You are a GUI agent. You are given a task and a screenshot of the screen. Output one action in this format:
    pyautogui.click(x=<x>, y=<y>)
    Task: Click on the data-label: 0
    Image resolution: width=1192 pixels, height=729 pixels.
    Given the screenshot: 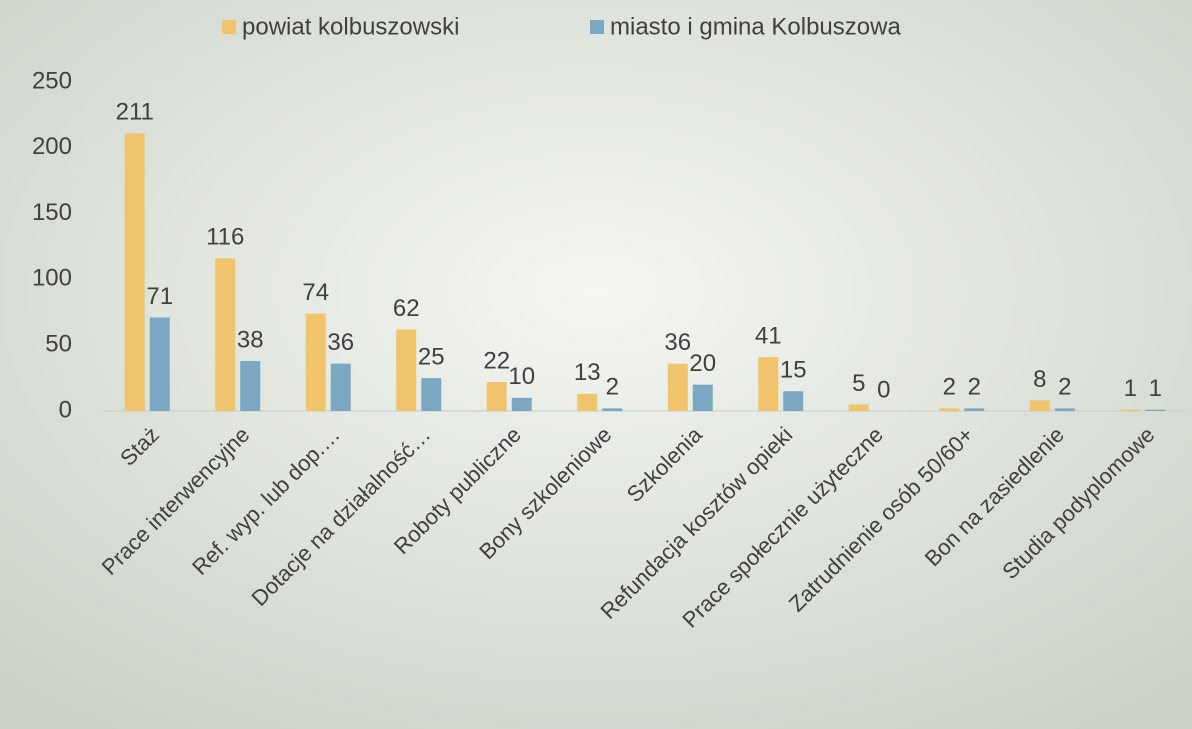 What is the action you would take?
    pyautogui.click(x=883, y=389)
    